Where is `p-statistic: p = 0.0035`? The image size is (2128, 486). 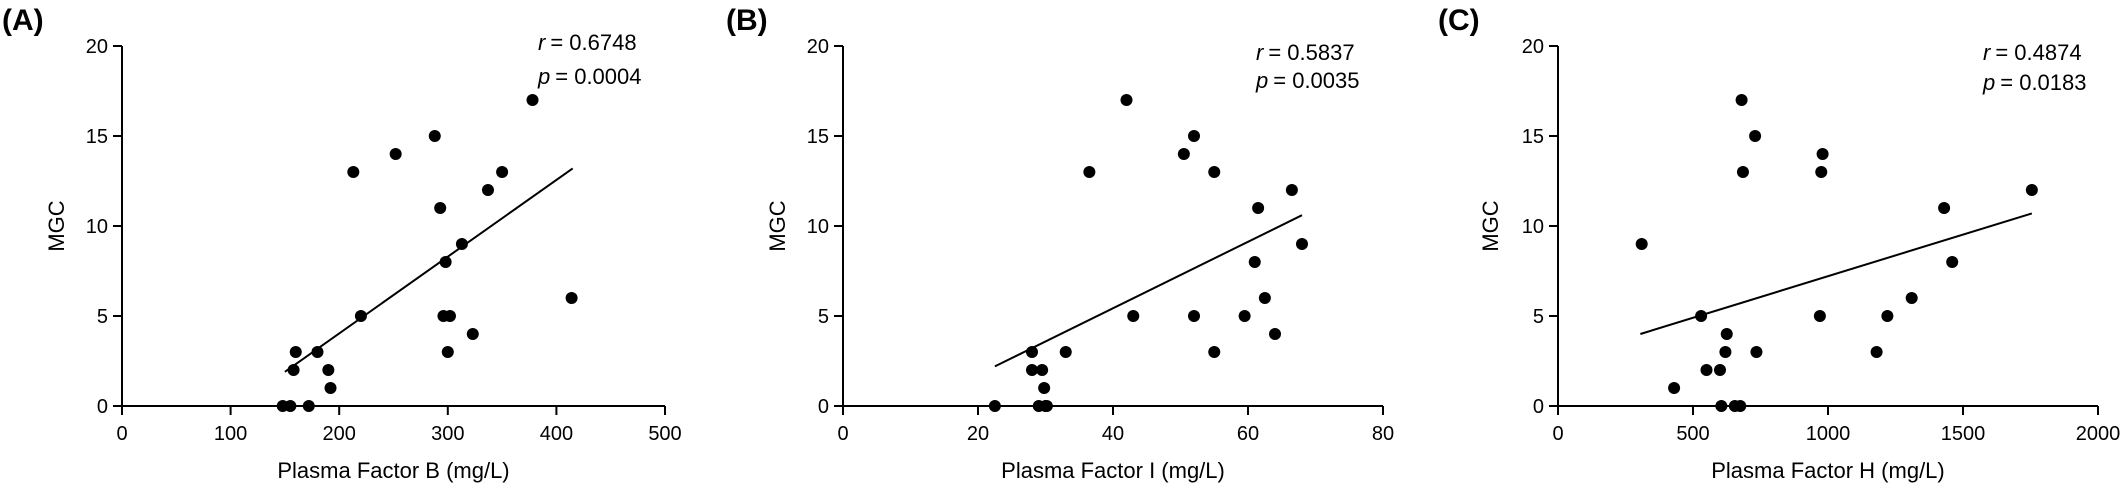
p-statistic: p = 0.0035 is located at coordinates (1307, 80).